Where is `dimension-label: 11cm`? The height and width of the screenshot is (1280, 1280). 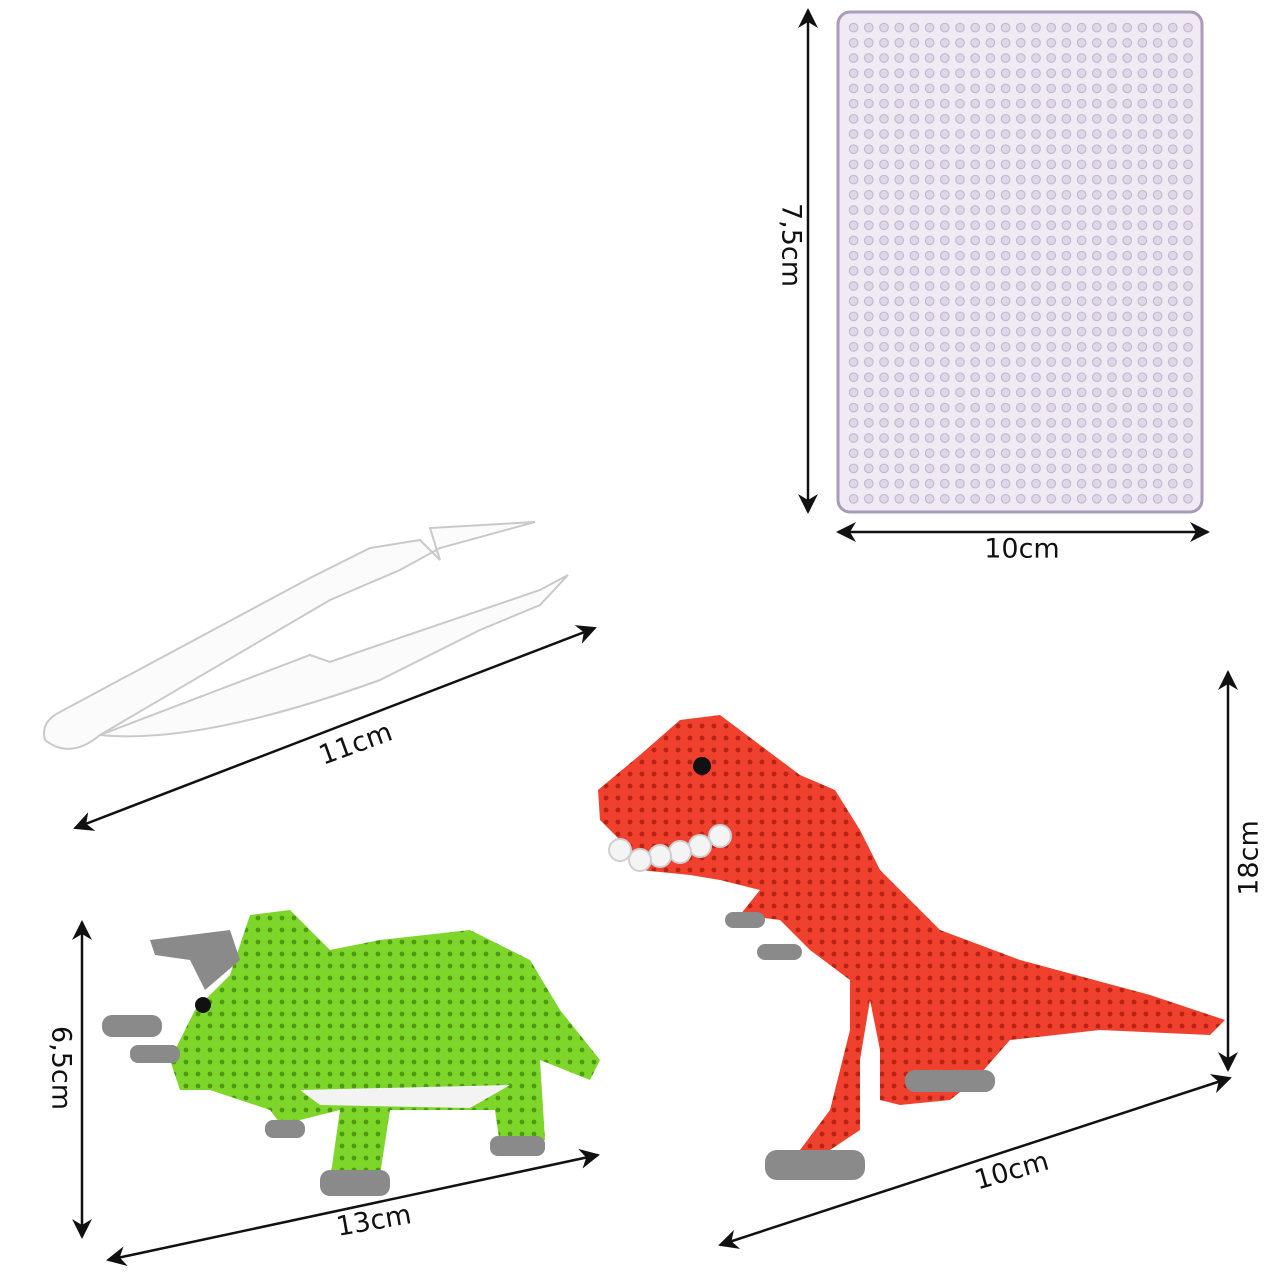
dimension-label: 11cm is located at coordinates (356, 744).